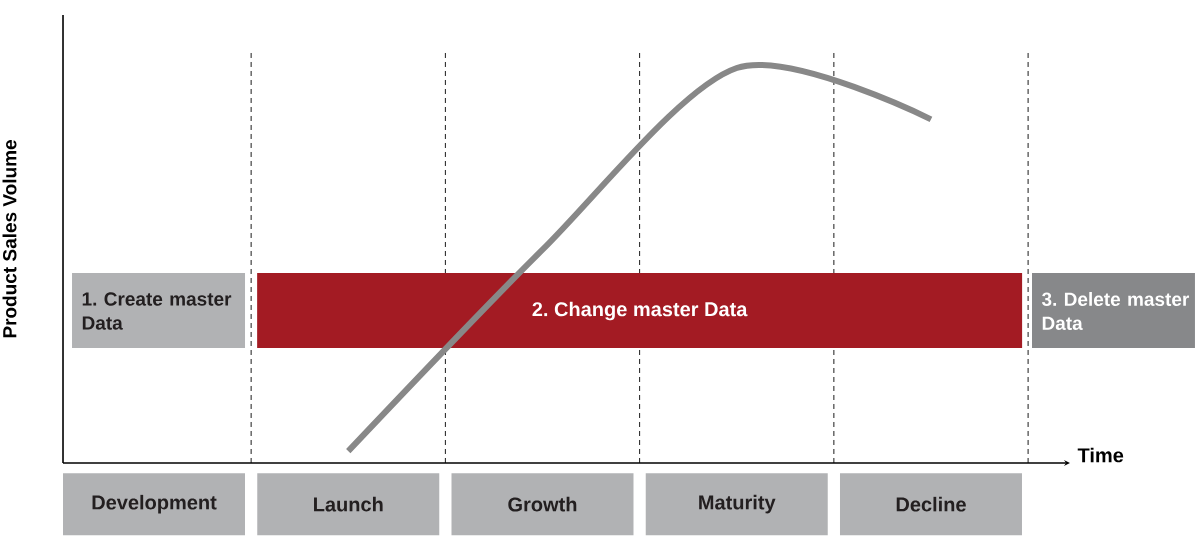  Describe the element at coordinates (348, 504) in the screenshot. I see `x-tick-label: Launch` at that location.